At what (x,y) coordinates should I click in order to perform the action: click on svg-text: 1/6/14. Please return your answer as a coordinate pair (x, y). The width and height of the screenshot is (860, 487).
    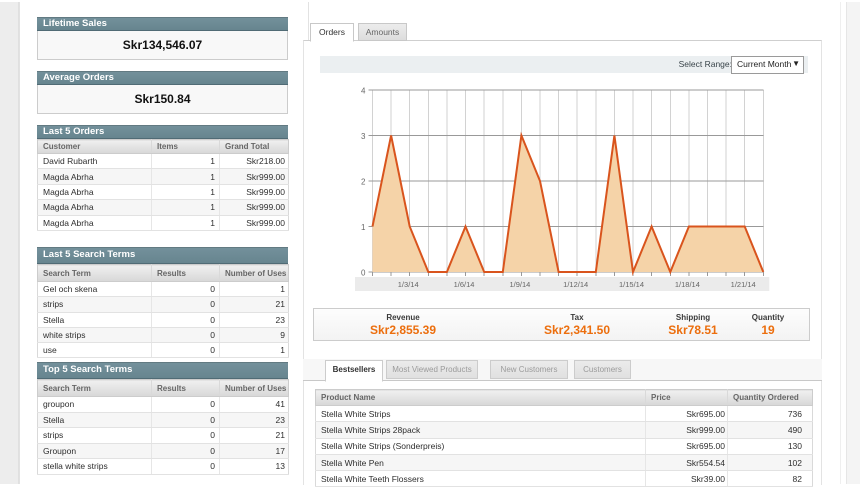
    Looking at the image, I should click on (464, 284).